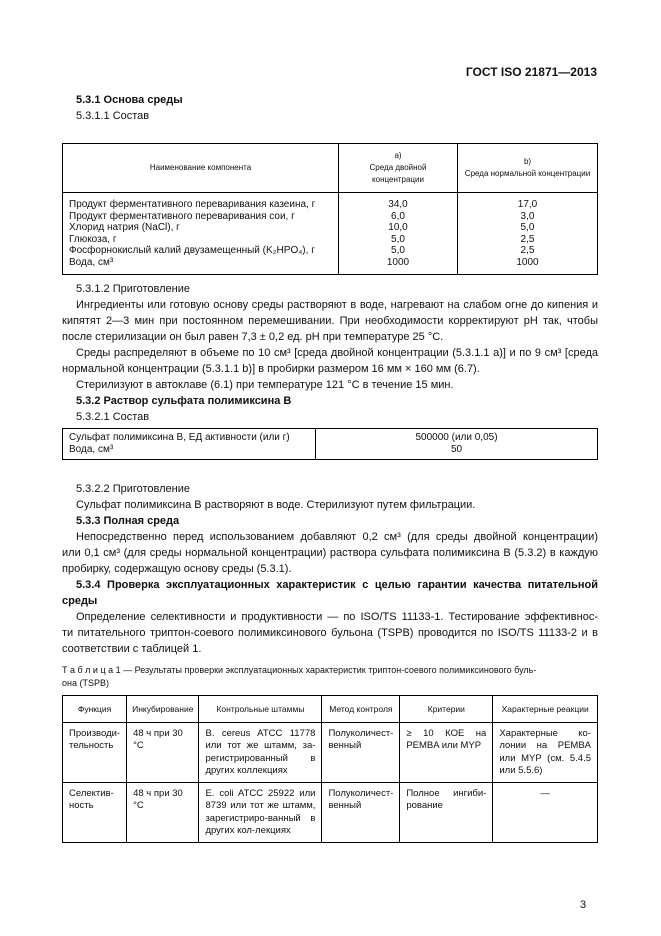  Describe the element at coordinates (163, 709) in the screenshot. I see `column-header: Инкубирование` at that location.